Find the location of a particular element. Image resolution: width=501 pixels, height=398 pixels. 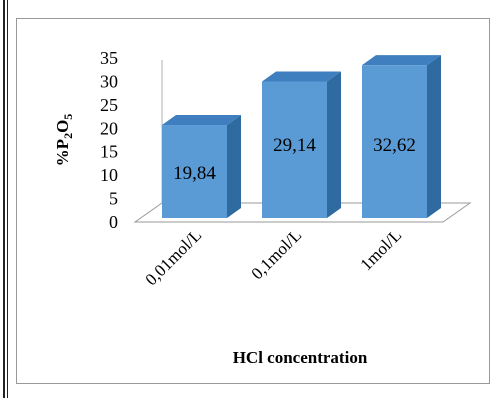

y-tick-label: 30 is located at coordinates (109, 81).